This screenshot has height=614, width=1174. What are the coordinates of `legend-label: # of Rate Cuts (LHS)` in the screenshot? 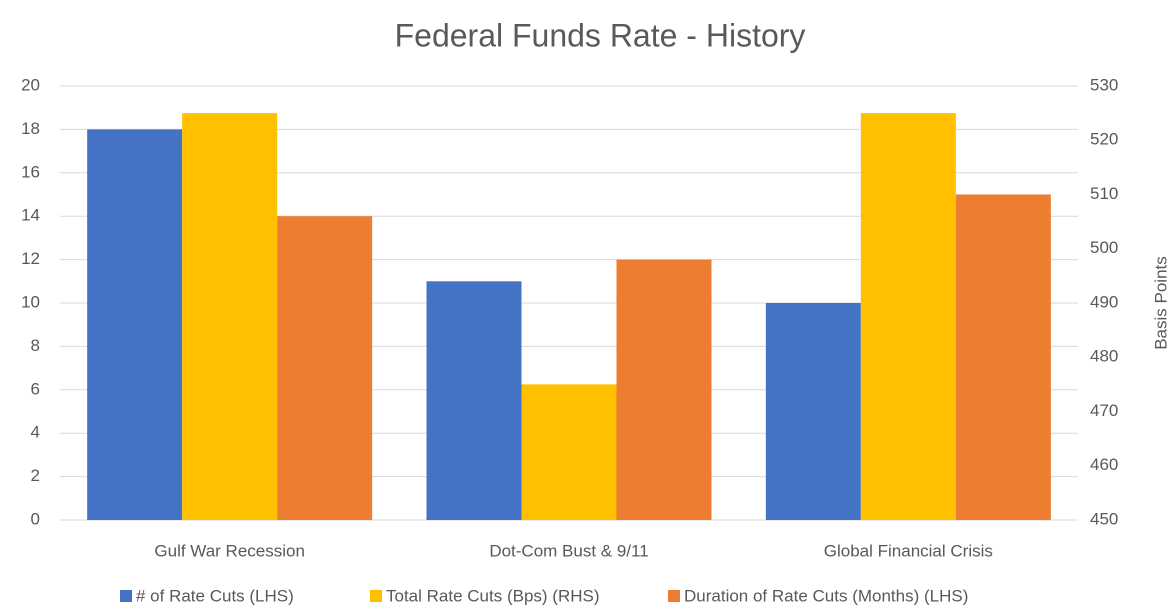 It's located at (215, 595).